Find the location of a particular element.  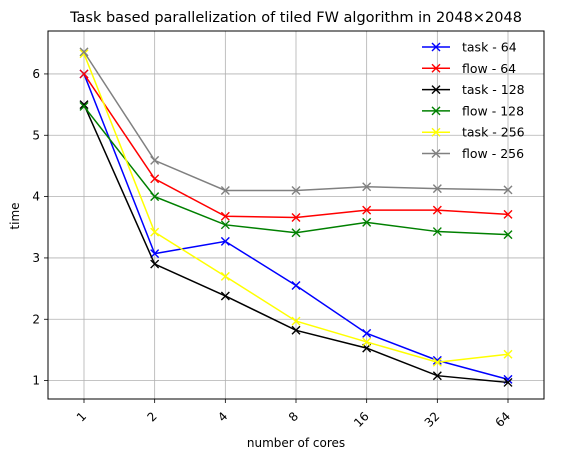

y-axis-label: time is located at coordinates (15, 215).